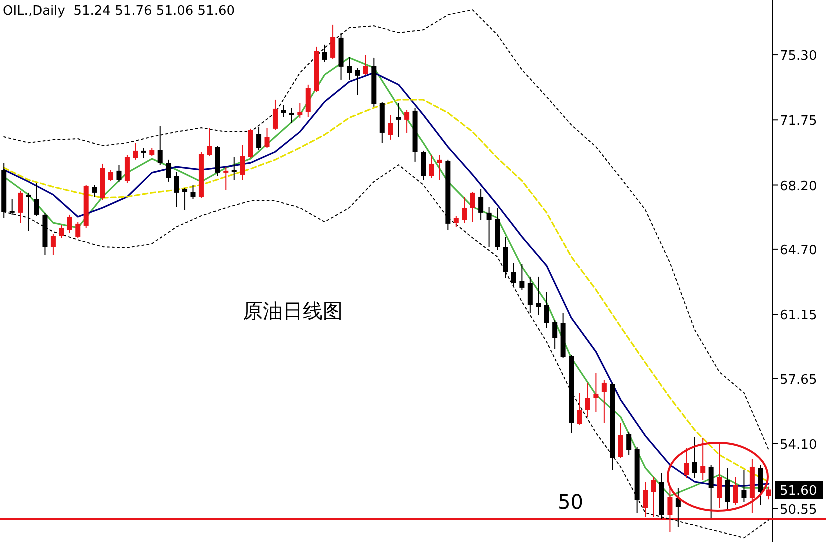  I want to click on y-tick-label: 75.30, so click(799, 56).